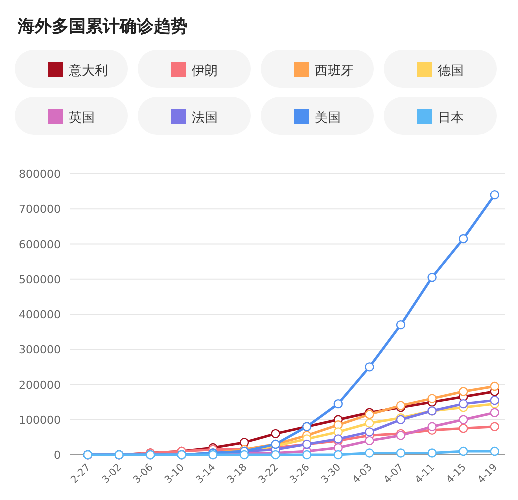 The height and width of the screenshot is (500, 518). I want to click on y-tick-label: 100000, so click(40, 420).